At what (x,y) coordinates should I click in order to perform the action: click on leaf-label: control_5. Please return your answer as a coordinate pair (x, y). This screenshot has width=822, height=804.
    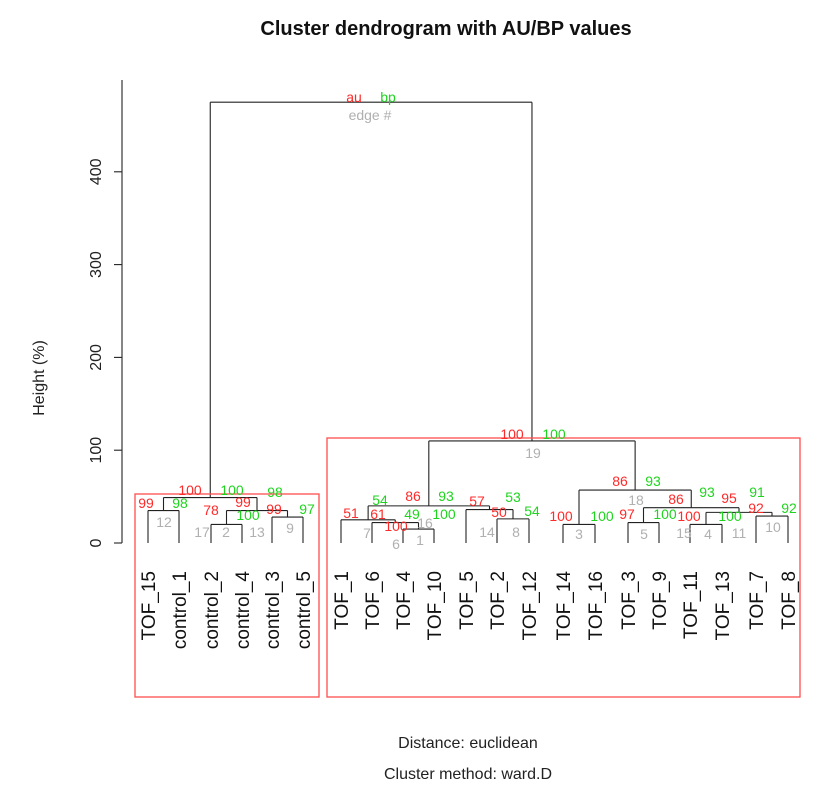
    Looking at the image, I should click on (304, 610).